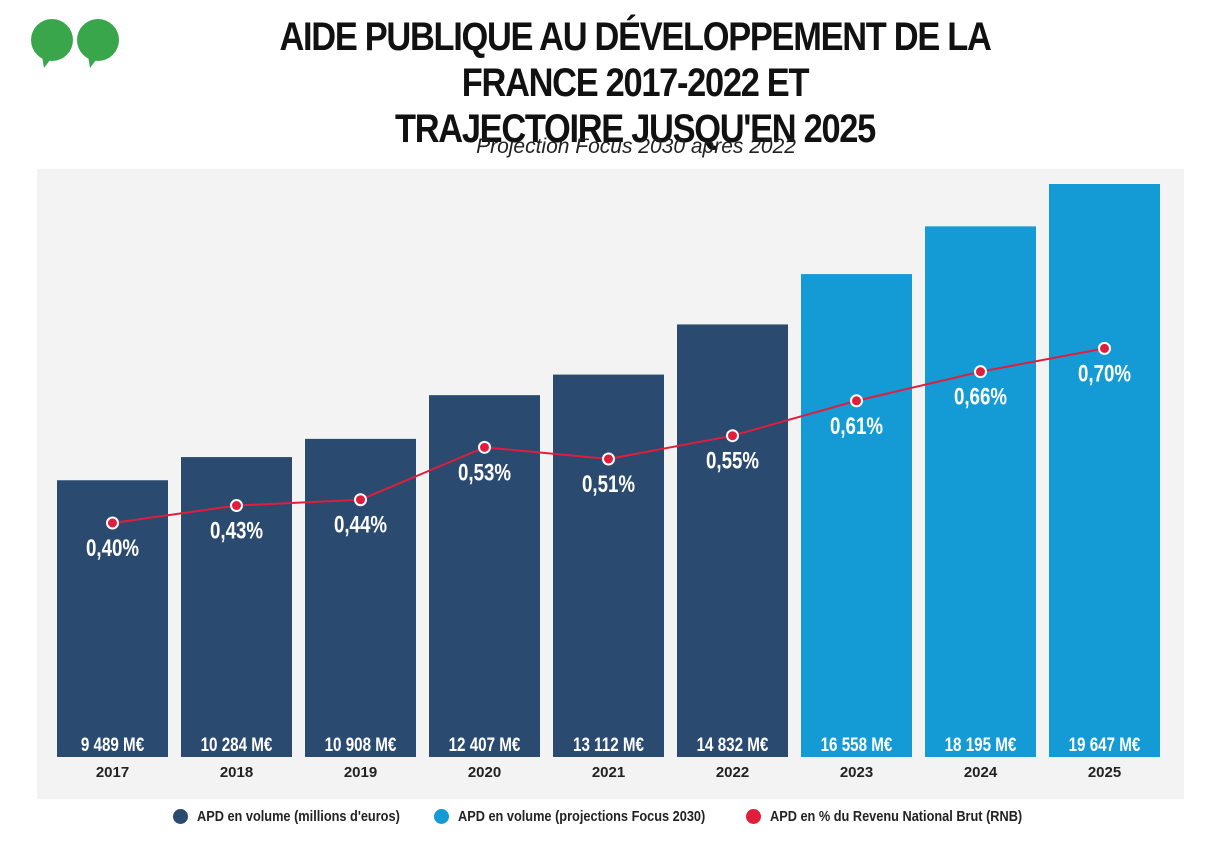 This screenshot has width=1207, height=846. Describe the element at coordinates (236, 530) in the screenshot. I see `rnb-label-2018: 0,43%` at that location.